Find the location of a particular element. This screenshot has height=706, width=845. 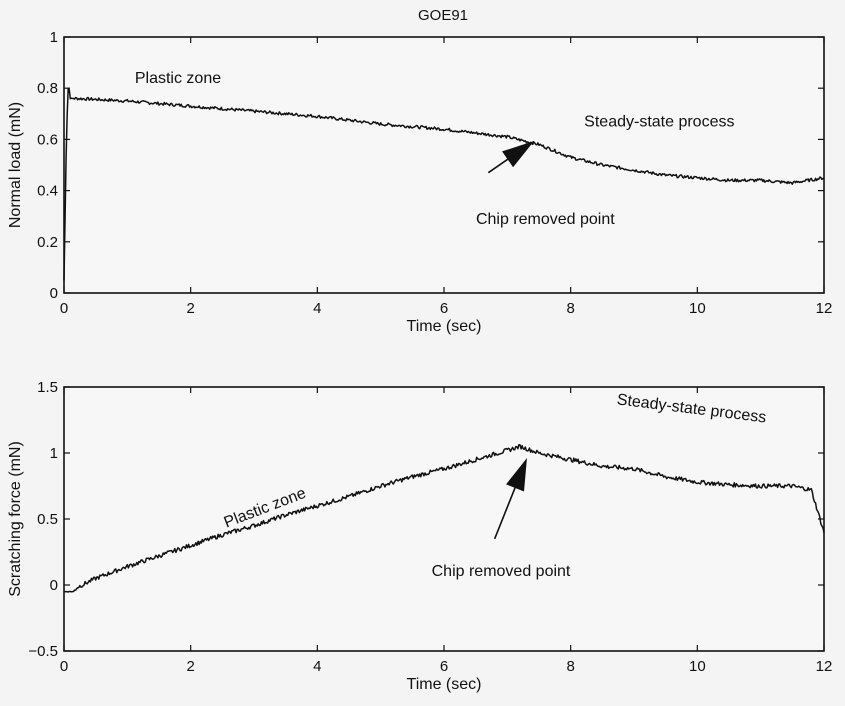

y-axis-label: Normal load (mN) is located at coordinates (15, 165).